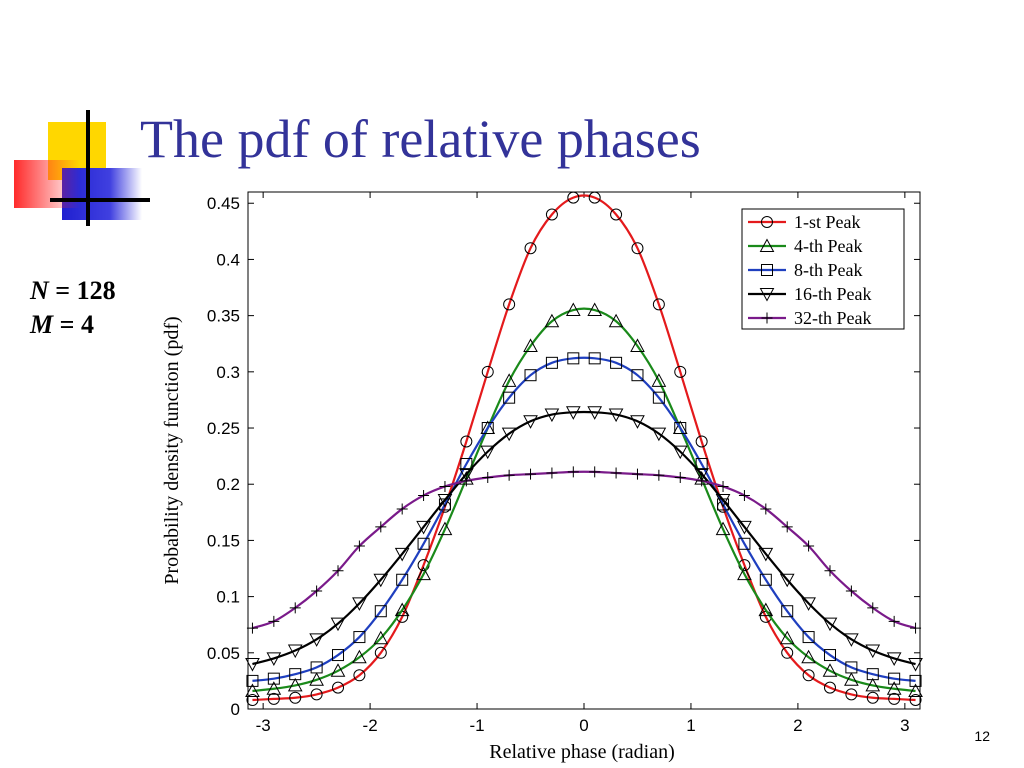 This screenshot has height=768, width=1024. I want to click on legend-label-32-th-peak: 32-th Peak, so click(832, 318).